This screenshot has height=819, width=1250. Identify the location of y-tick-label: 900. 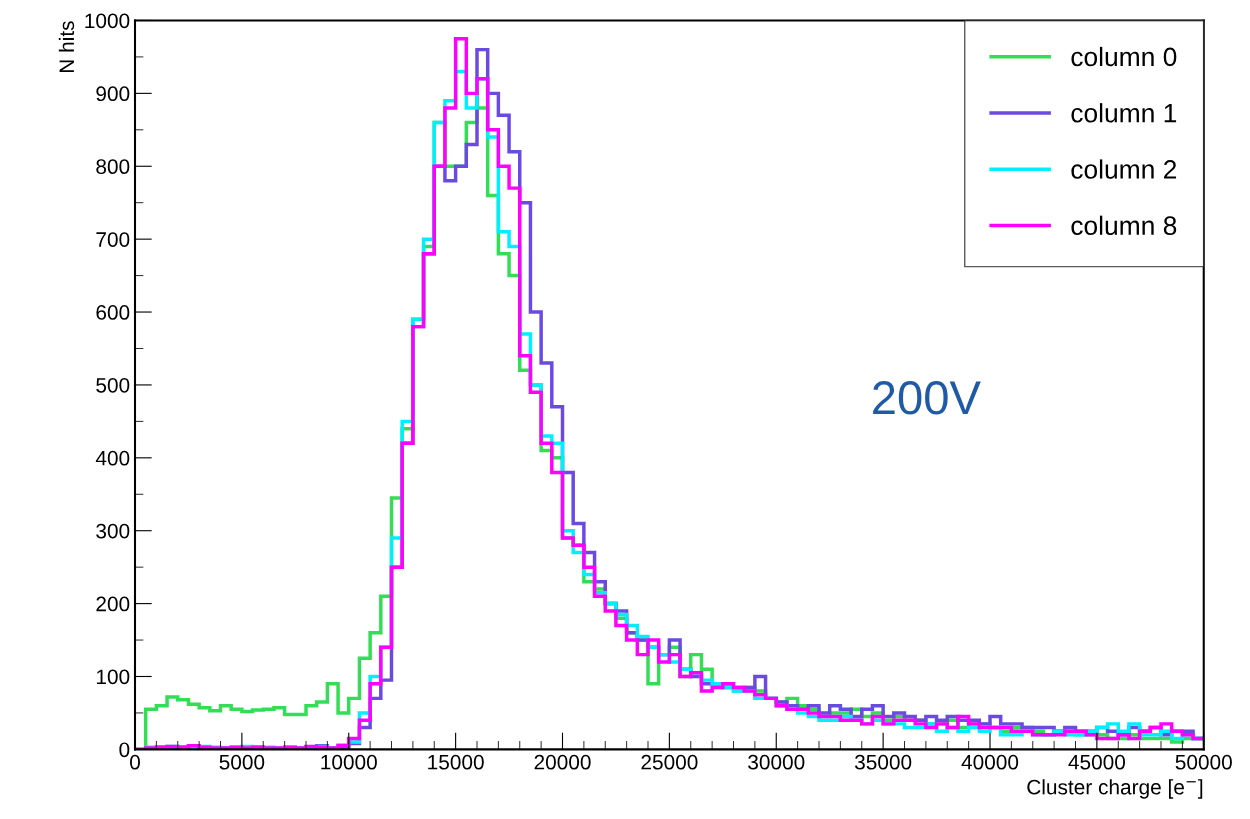
(113, 94).